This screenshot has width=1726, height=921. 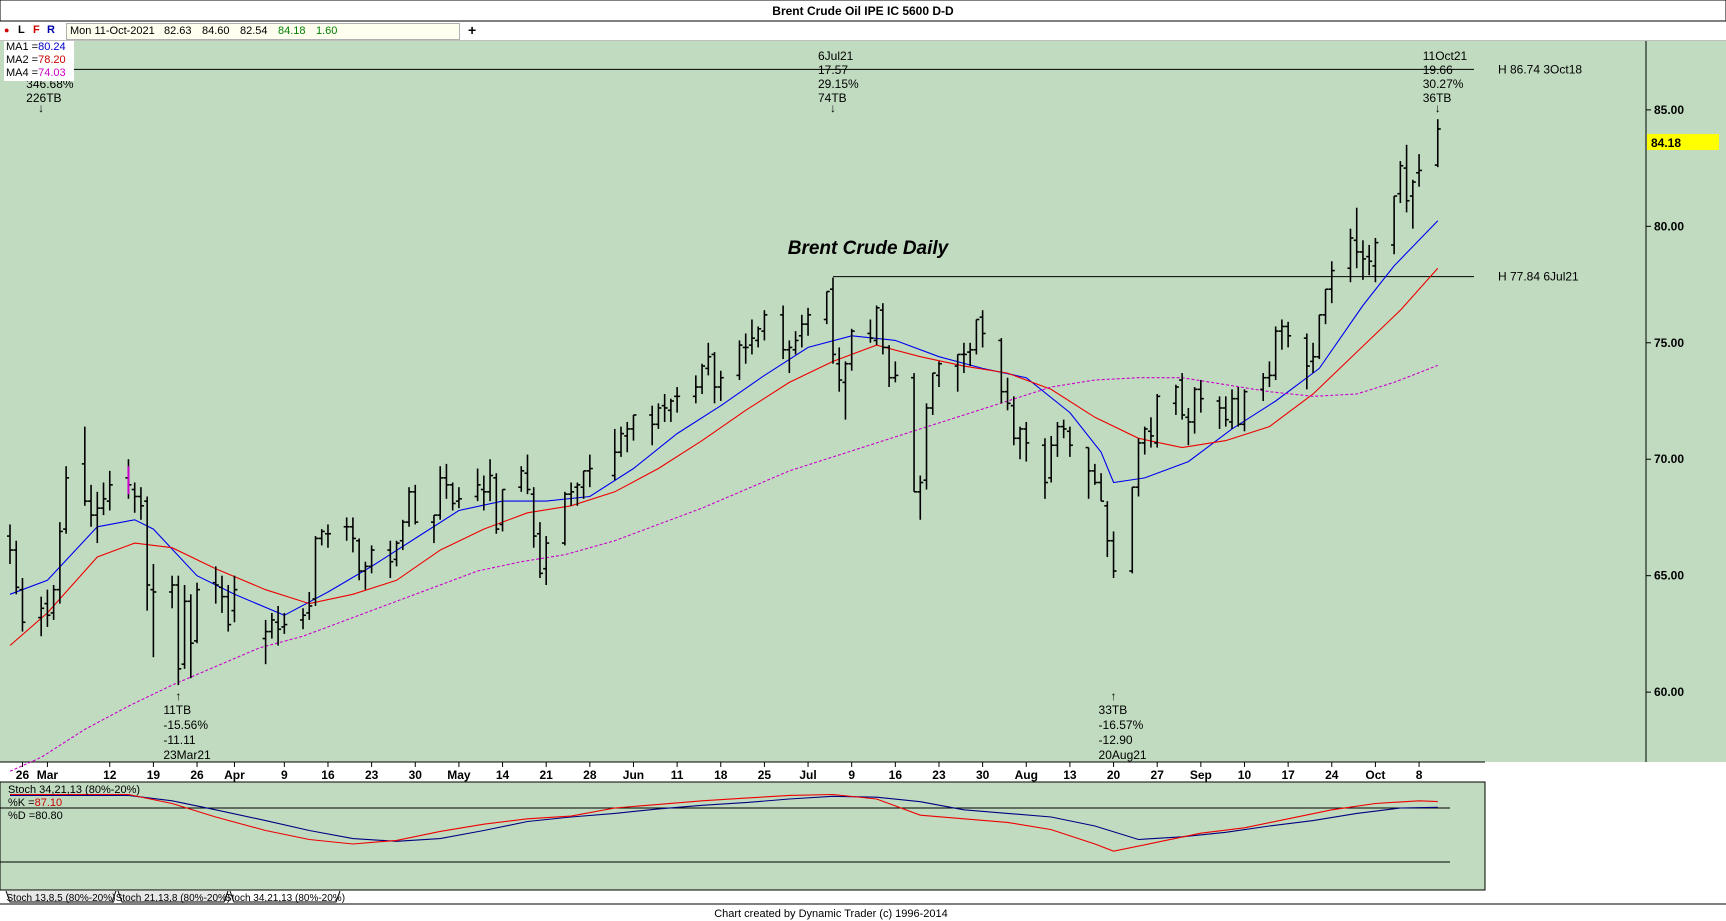 What do you see at coordinates (1669, 226) in the screenshot?
I see `price-tick-label: 80.00` at bounding box center [1669, 226].